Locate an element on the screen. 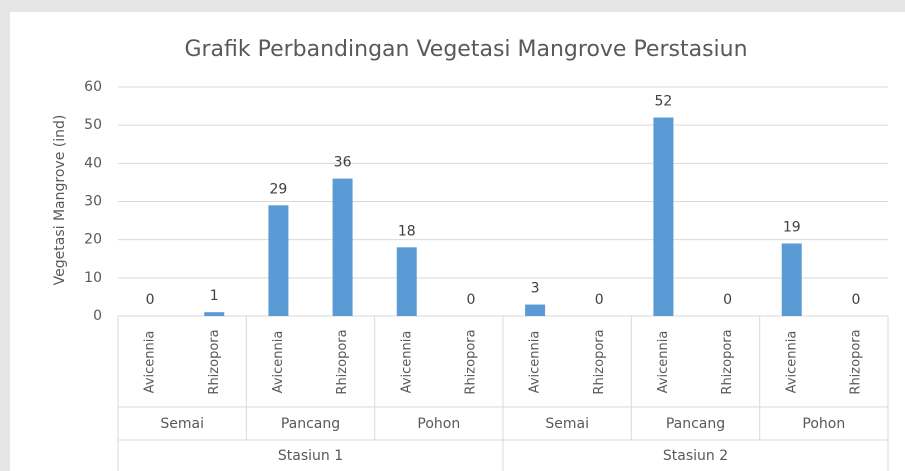 The image size is (905, 471). y-tick-label: 40 is located at coordinates (93, 163).